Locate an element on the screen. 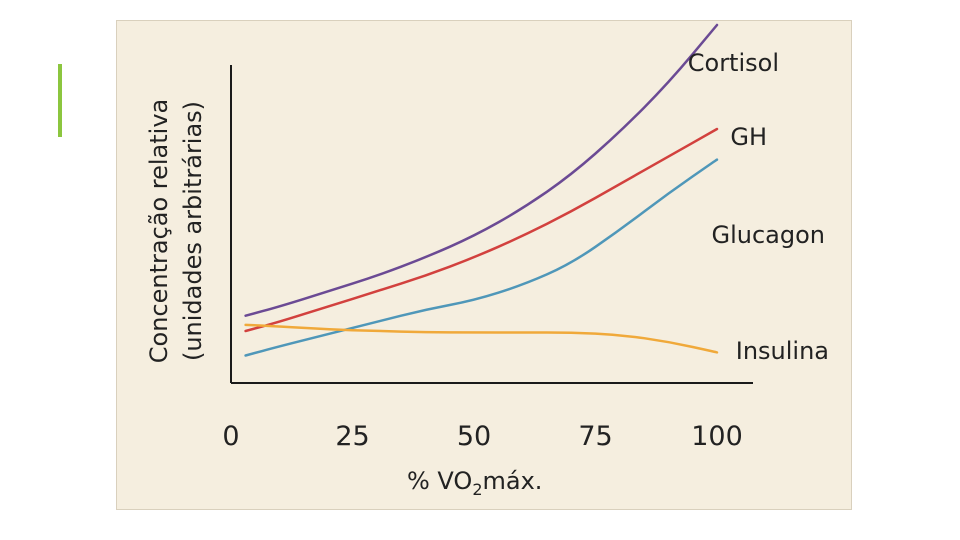 This screenshot has height=540, width=960. y-axis-title-line1: Concentração relativa is located at coordinates (159, 231).